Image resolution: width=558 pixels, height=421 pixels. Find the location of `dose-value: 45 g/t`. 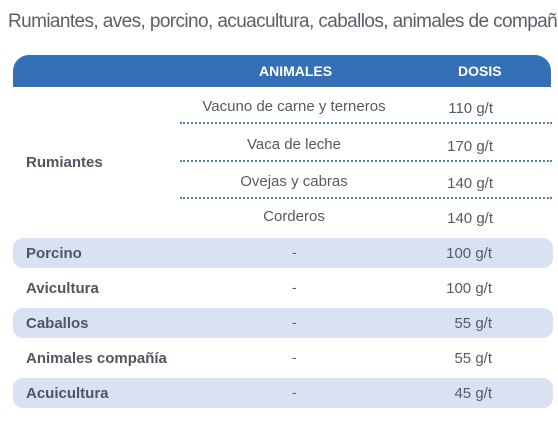

dose-value: 45 g/t is located at coordinates (473, 393).